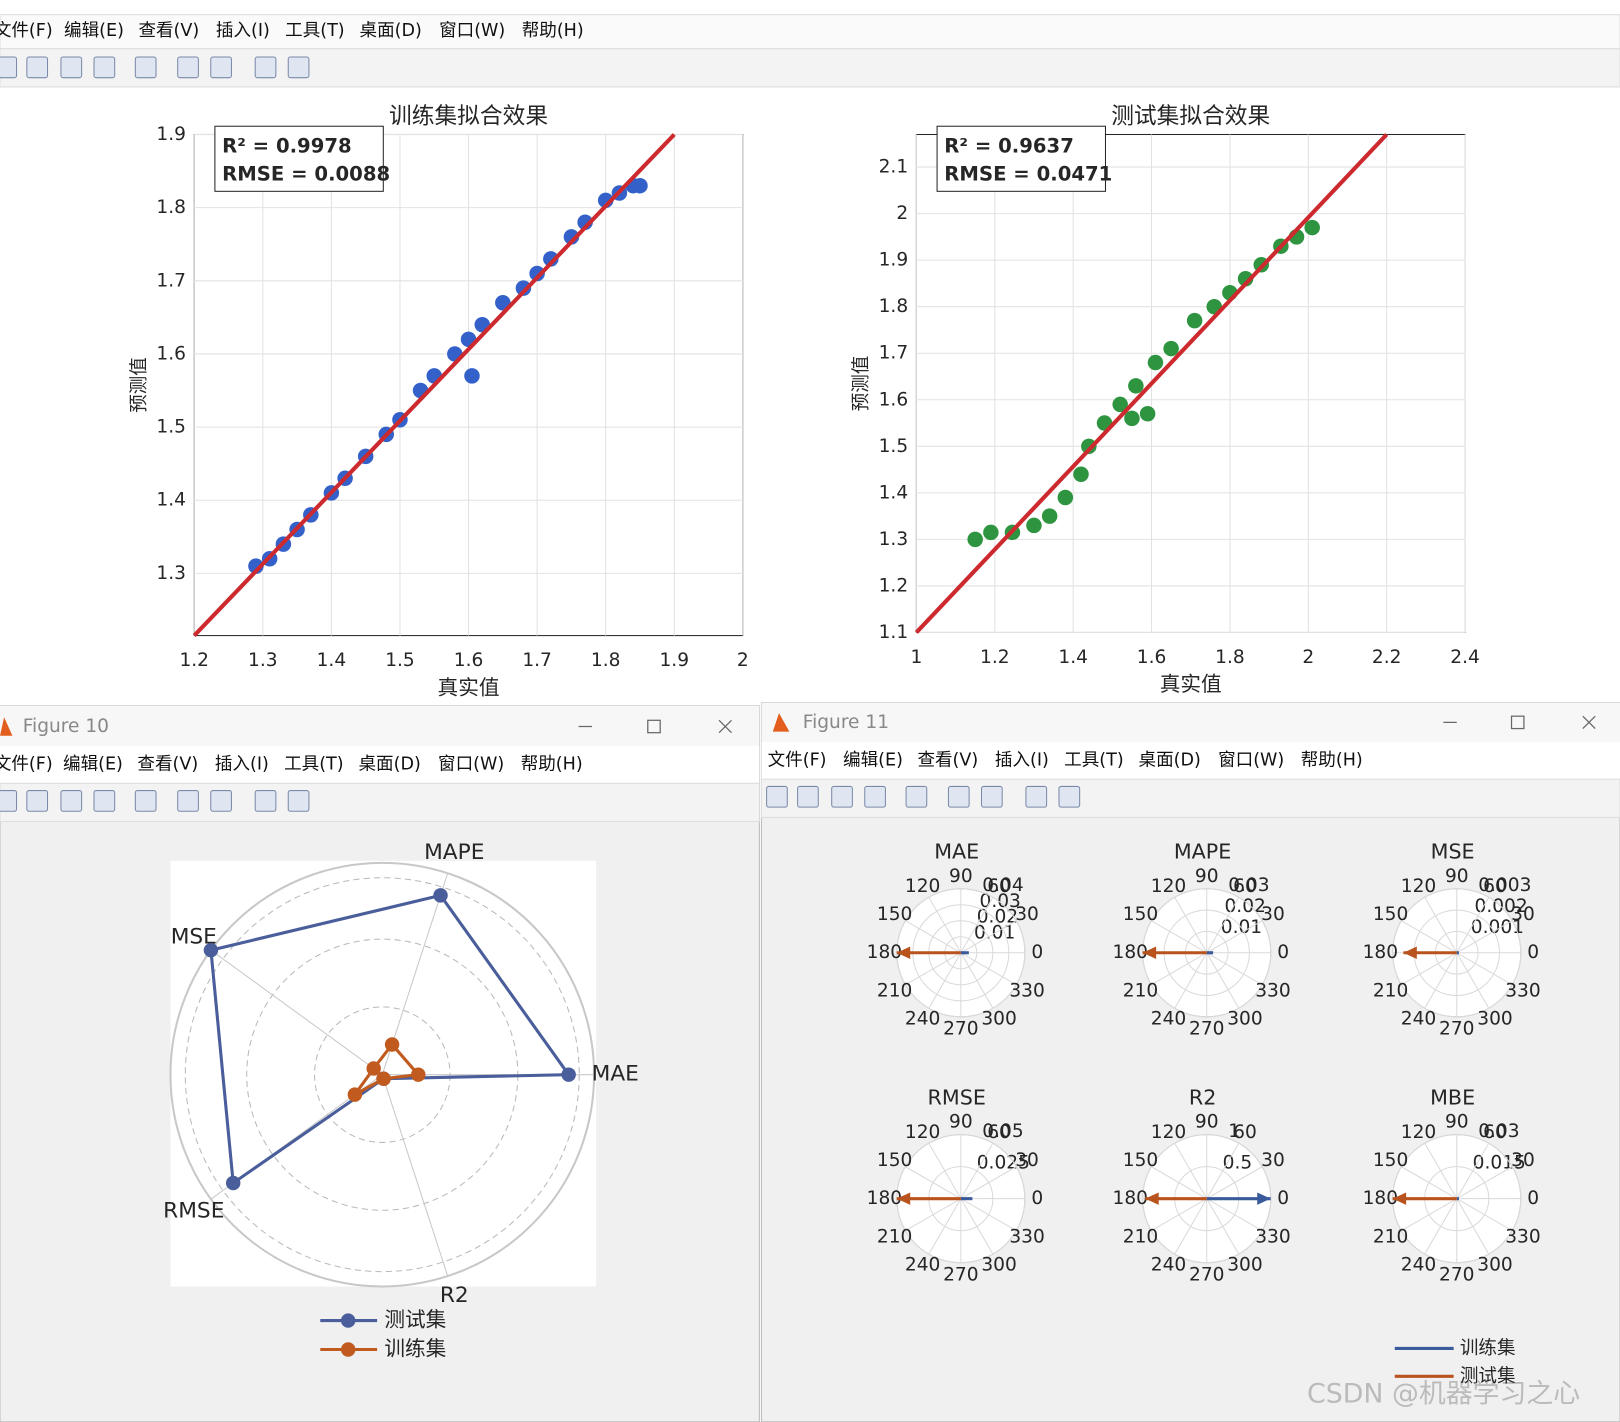  I want to click on subplot-title: RMSE, so click(957, 1097).